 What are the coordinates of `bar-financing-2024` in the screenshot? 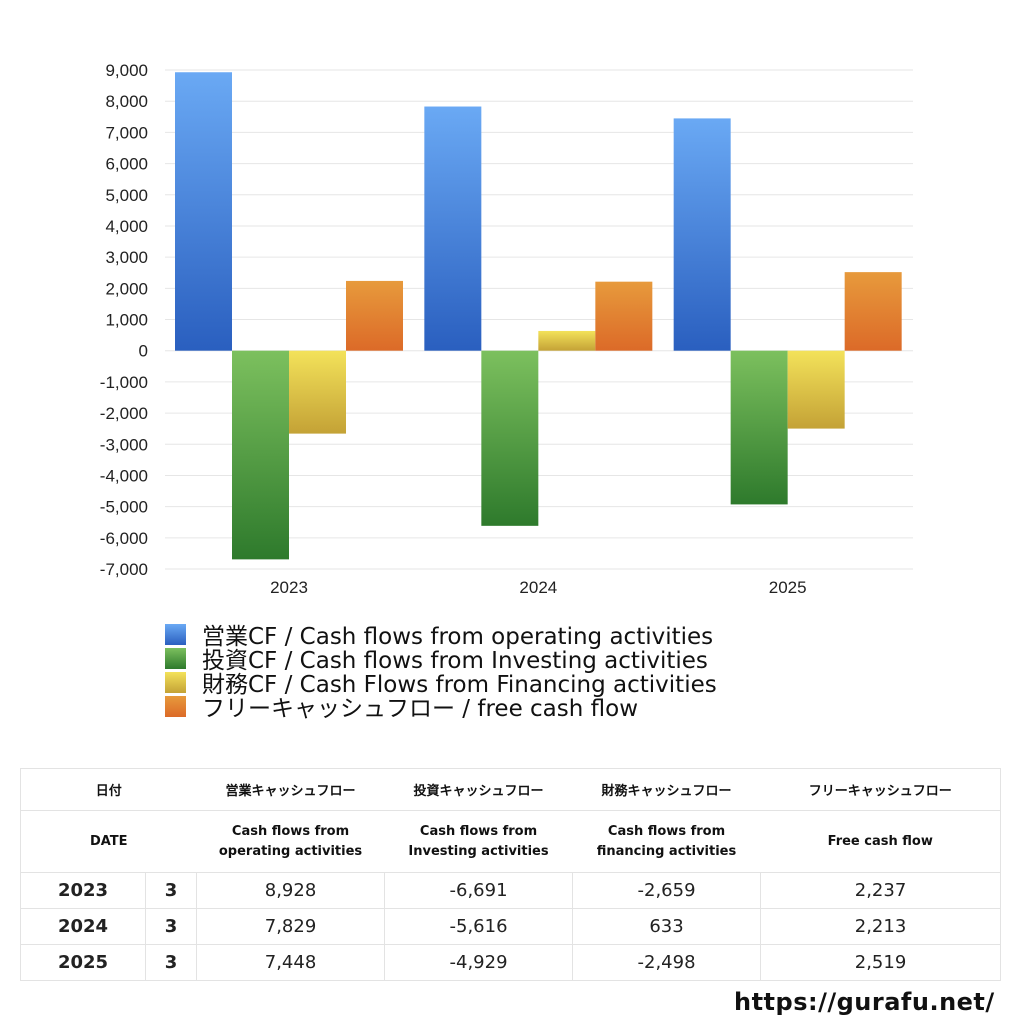 It's located at (567, 340).